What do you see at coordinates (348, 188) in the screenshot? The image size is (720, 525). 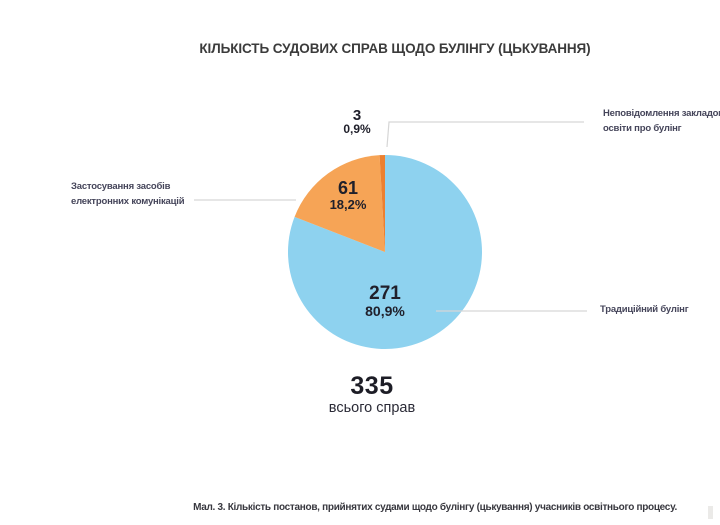 I see `slice-value: 61` at bounding box center [348, 188].